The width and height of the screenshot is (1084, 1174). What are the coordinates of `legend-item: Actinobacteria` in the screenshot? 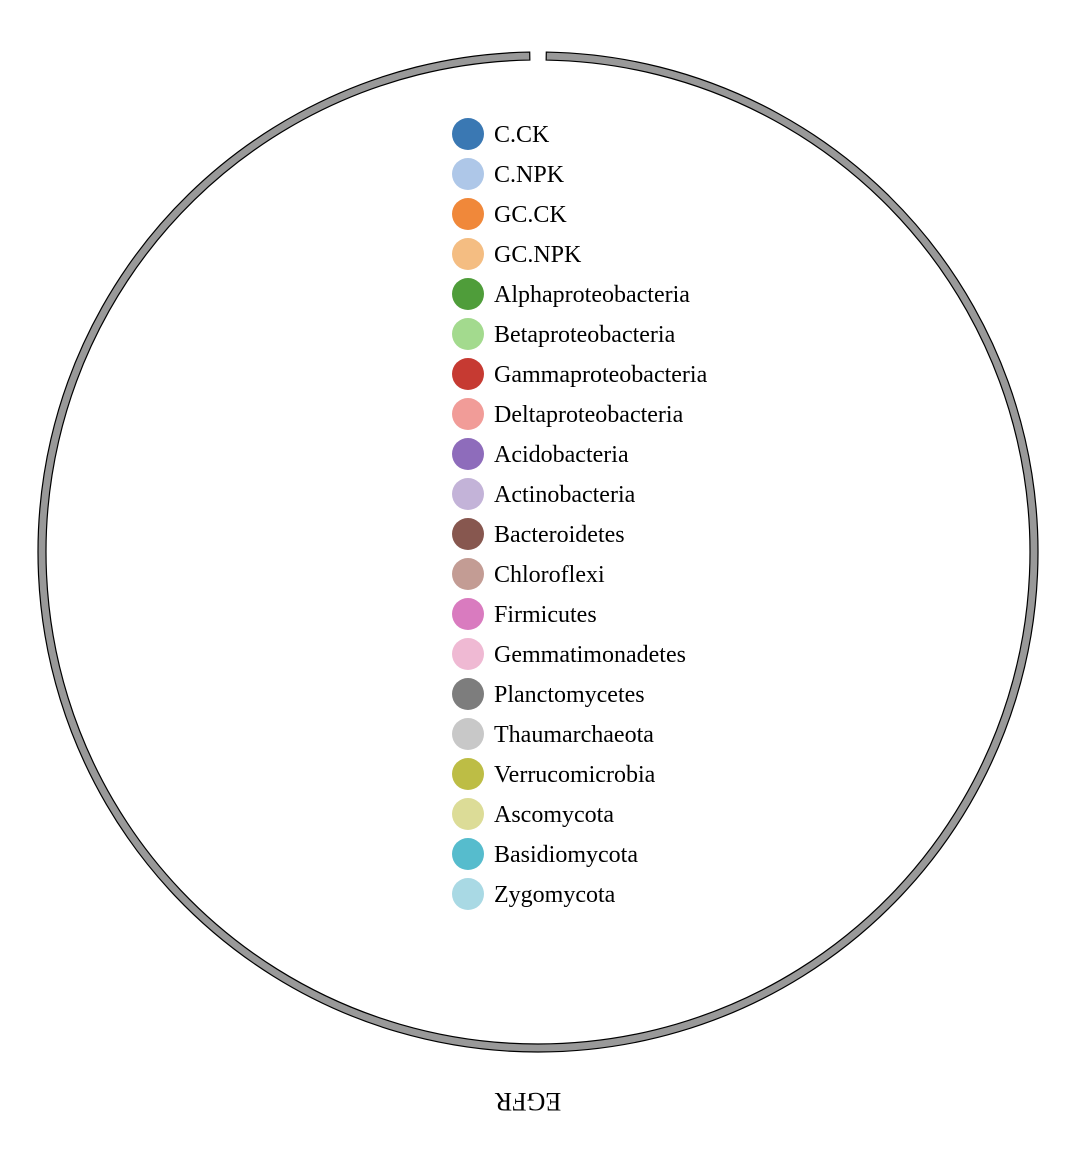 It's located at (544, 494).